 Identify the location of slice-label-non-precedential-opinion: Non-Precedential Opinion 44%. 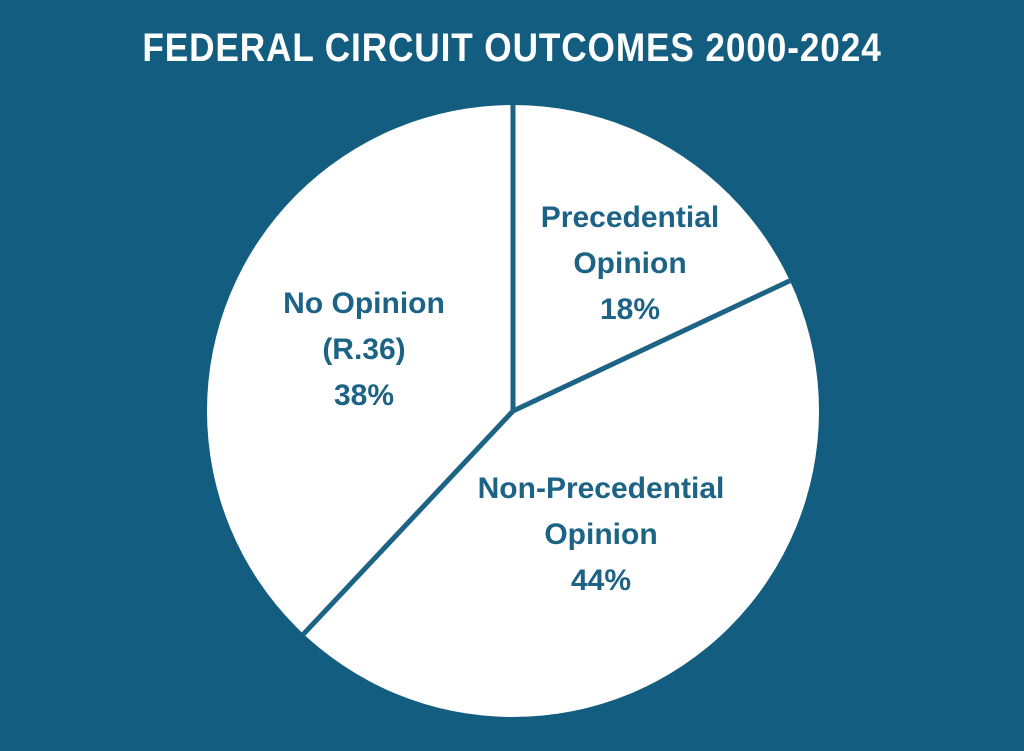
(601, 535).